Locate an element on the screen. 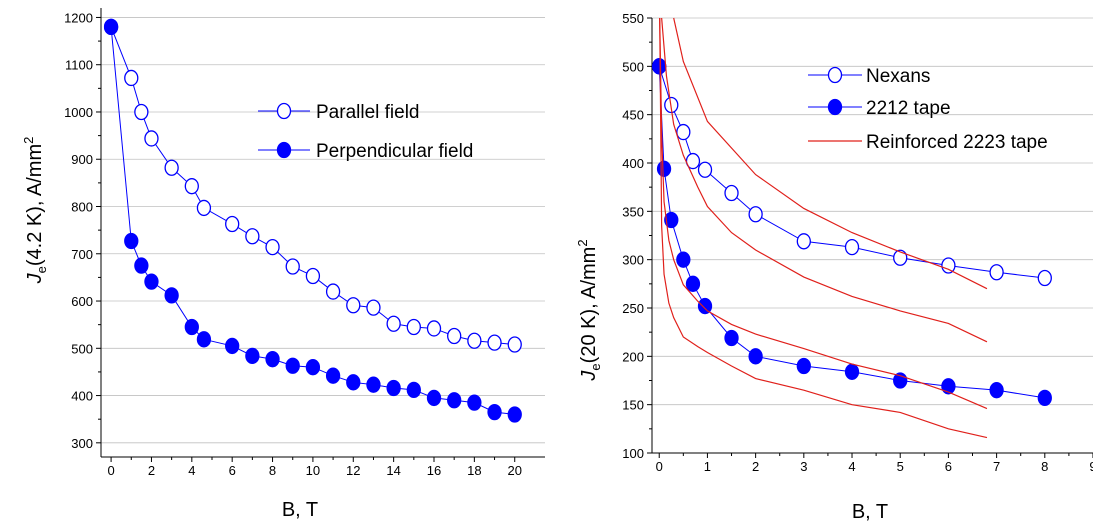  right-y-tick-label: 500 is located at coordinates (633, 66).